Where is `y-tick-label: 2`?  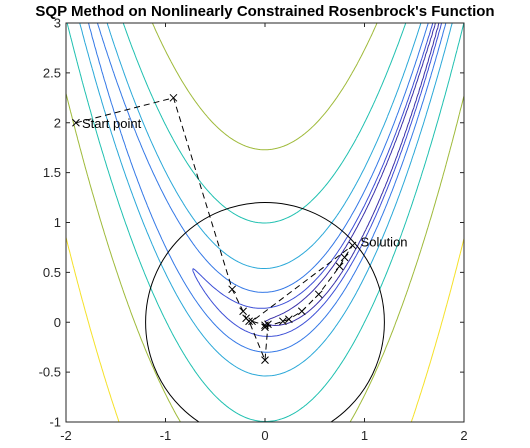
y-tick-label: 2 is located at coordinates (57, 122).